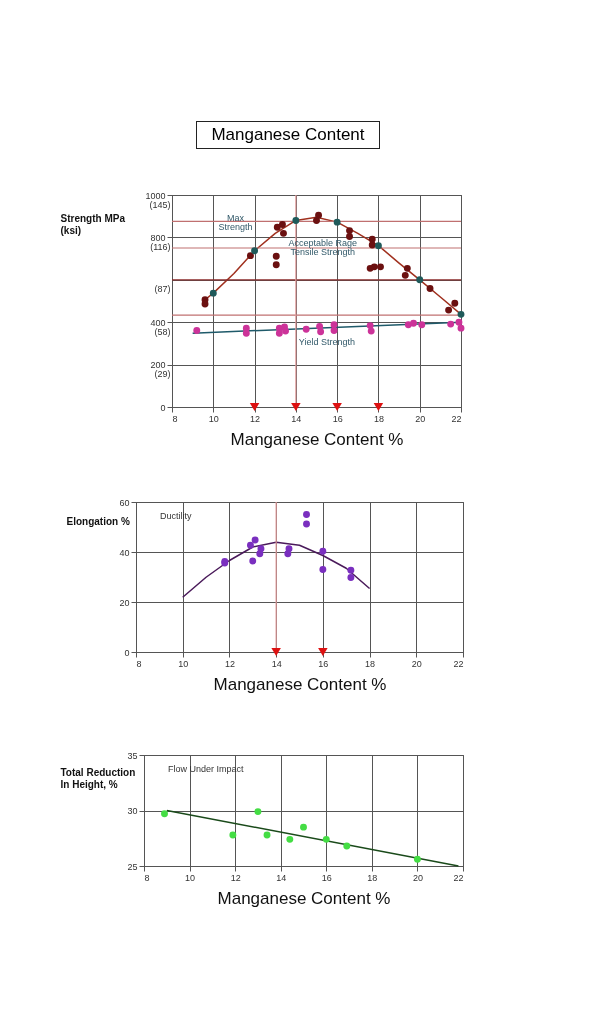  I want to click on y-axis-title: Strength MPa (ksi), so click(93, 224).